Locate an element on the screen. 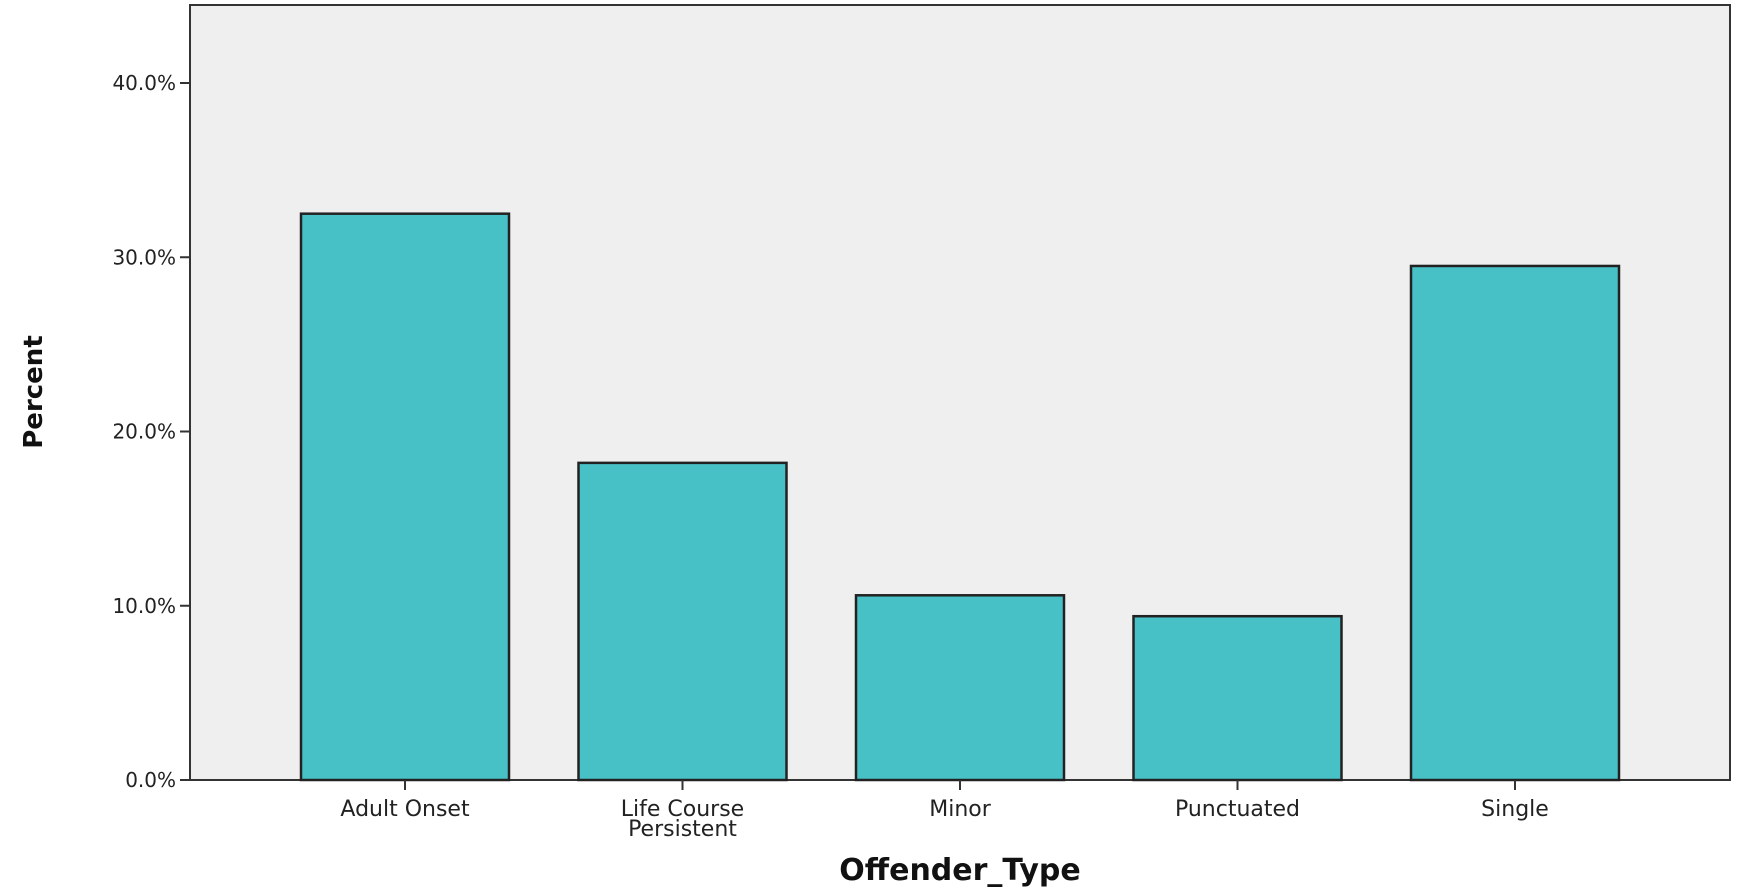 This screenshot has height=889, width=1737. x-tick-label: Single is located at coordinates (1515, 809).